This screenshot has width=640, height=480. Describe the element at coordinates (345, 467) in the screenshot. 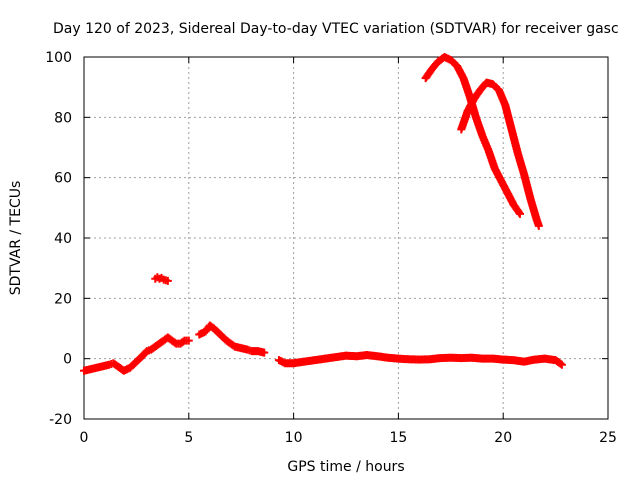

I see `x-axis-label: GPS time / hours` at that location.